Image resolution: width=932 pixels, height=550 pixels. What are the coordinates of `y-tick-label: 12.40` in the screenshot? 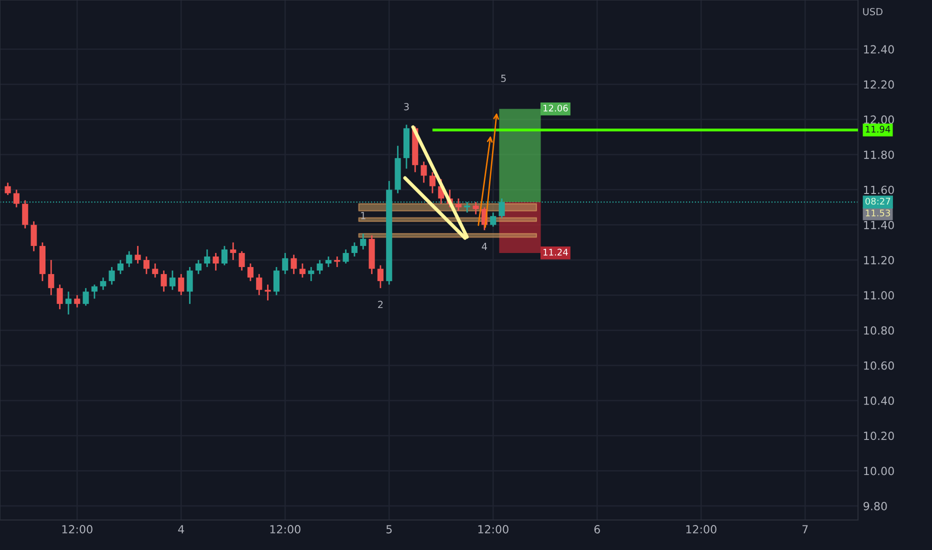 It's located at (879, 49).